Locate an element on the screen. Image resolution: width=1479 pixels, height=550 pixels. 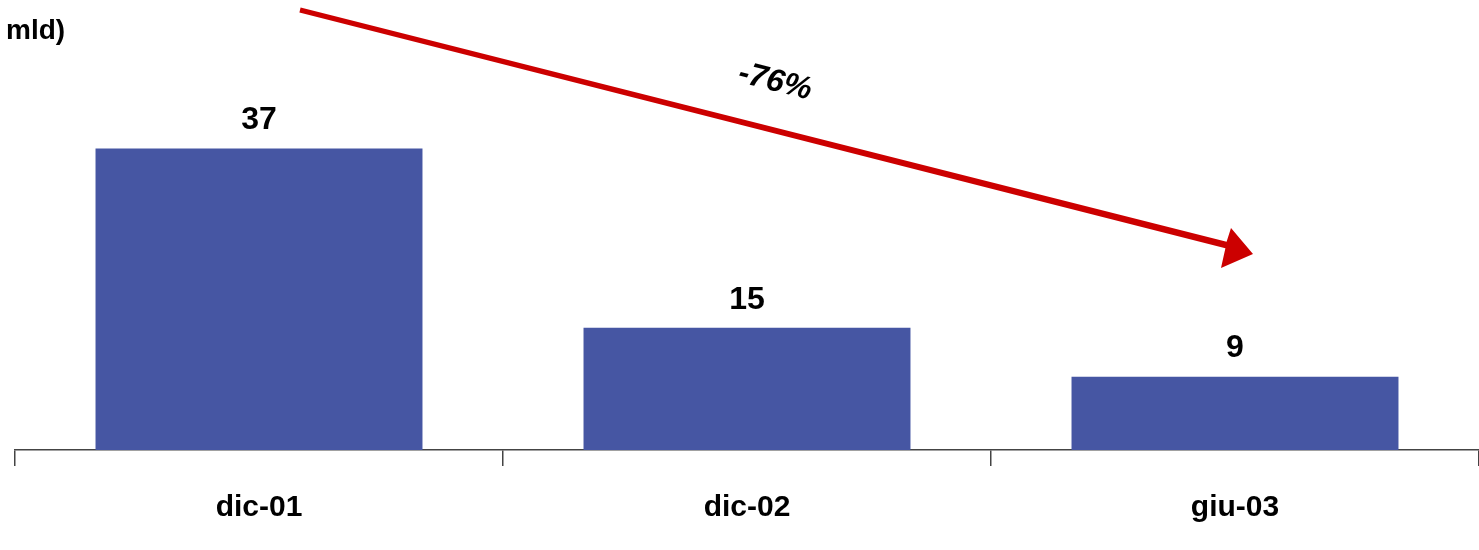
x-tick-label: giu-03 is located at coordinates (1235, 506).